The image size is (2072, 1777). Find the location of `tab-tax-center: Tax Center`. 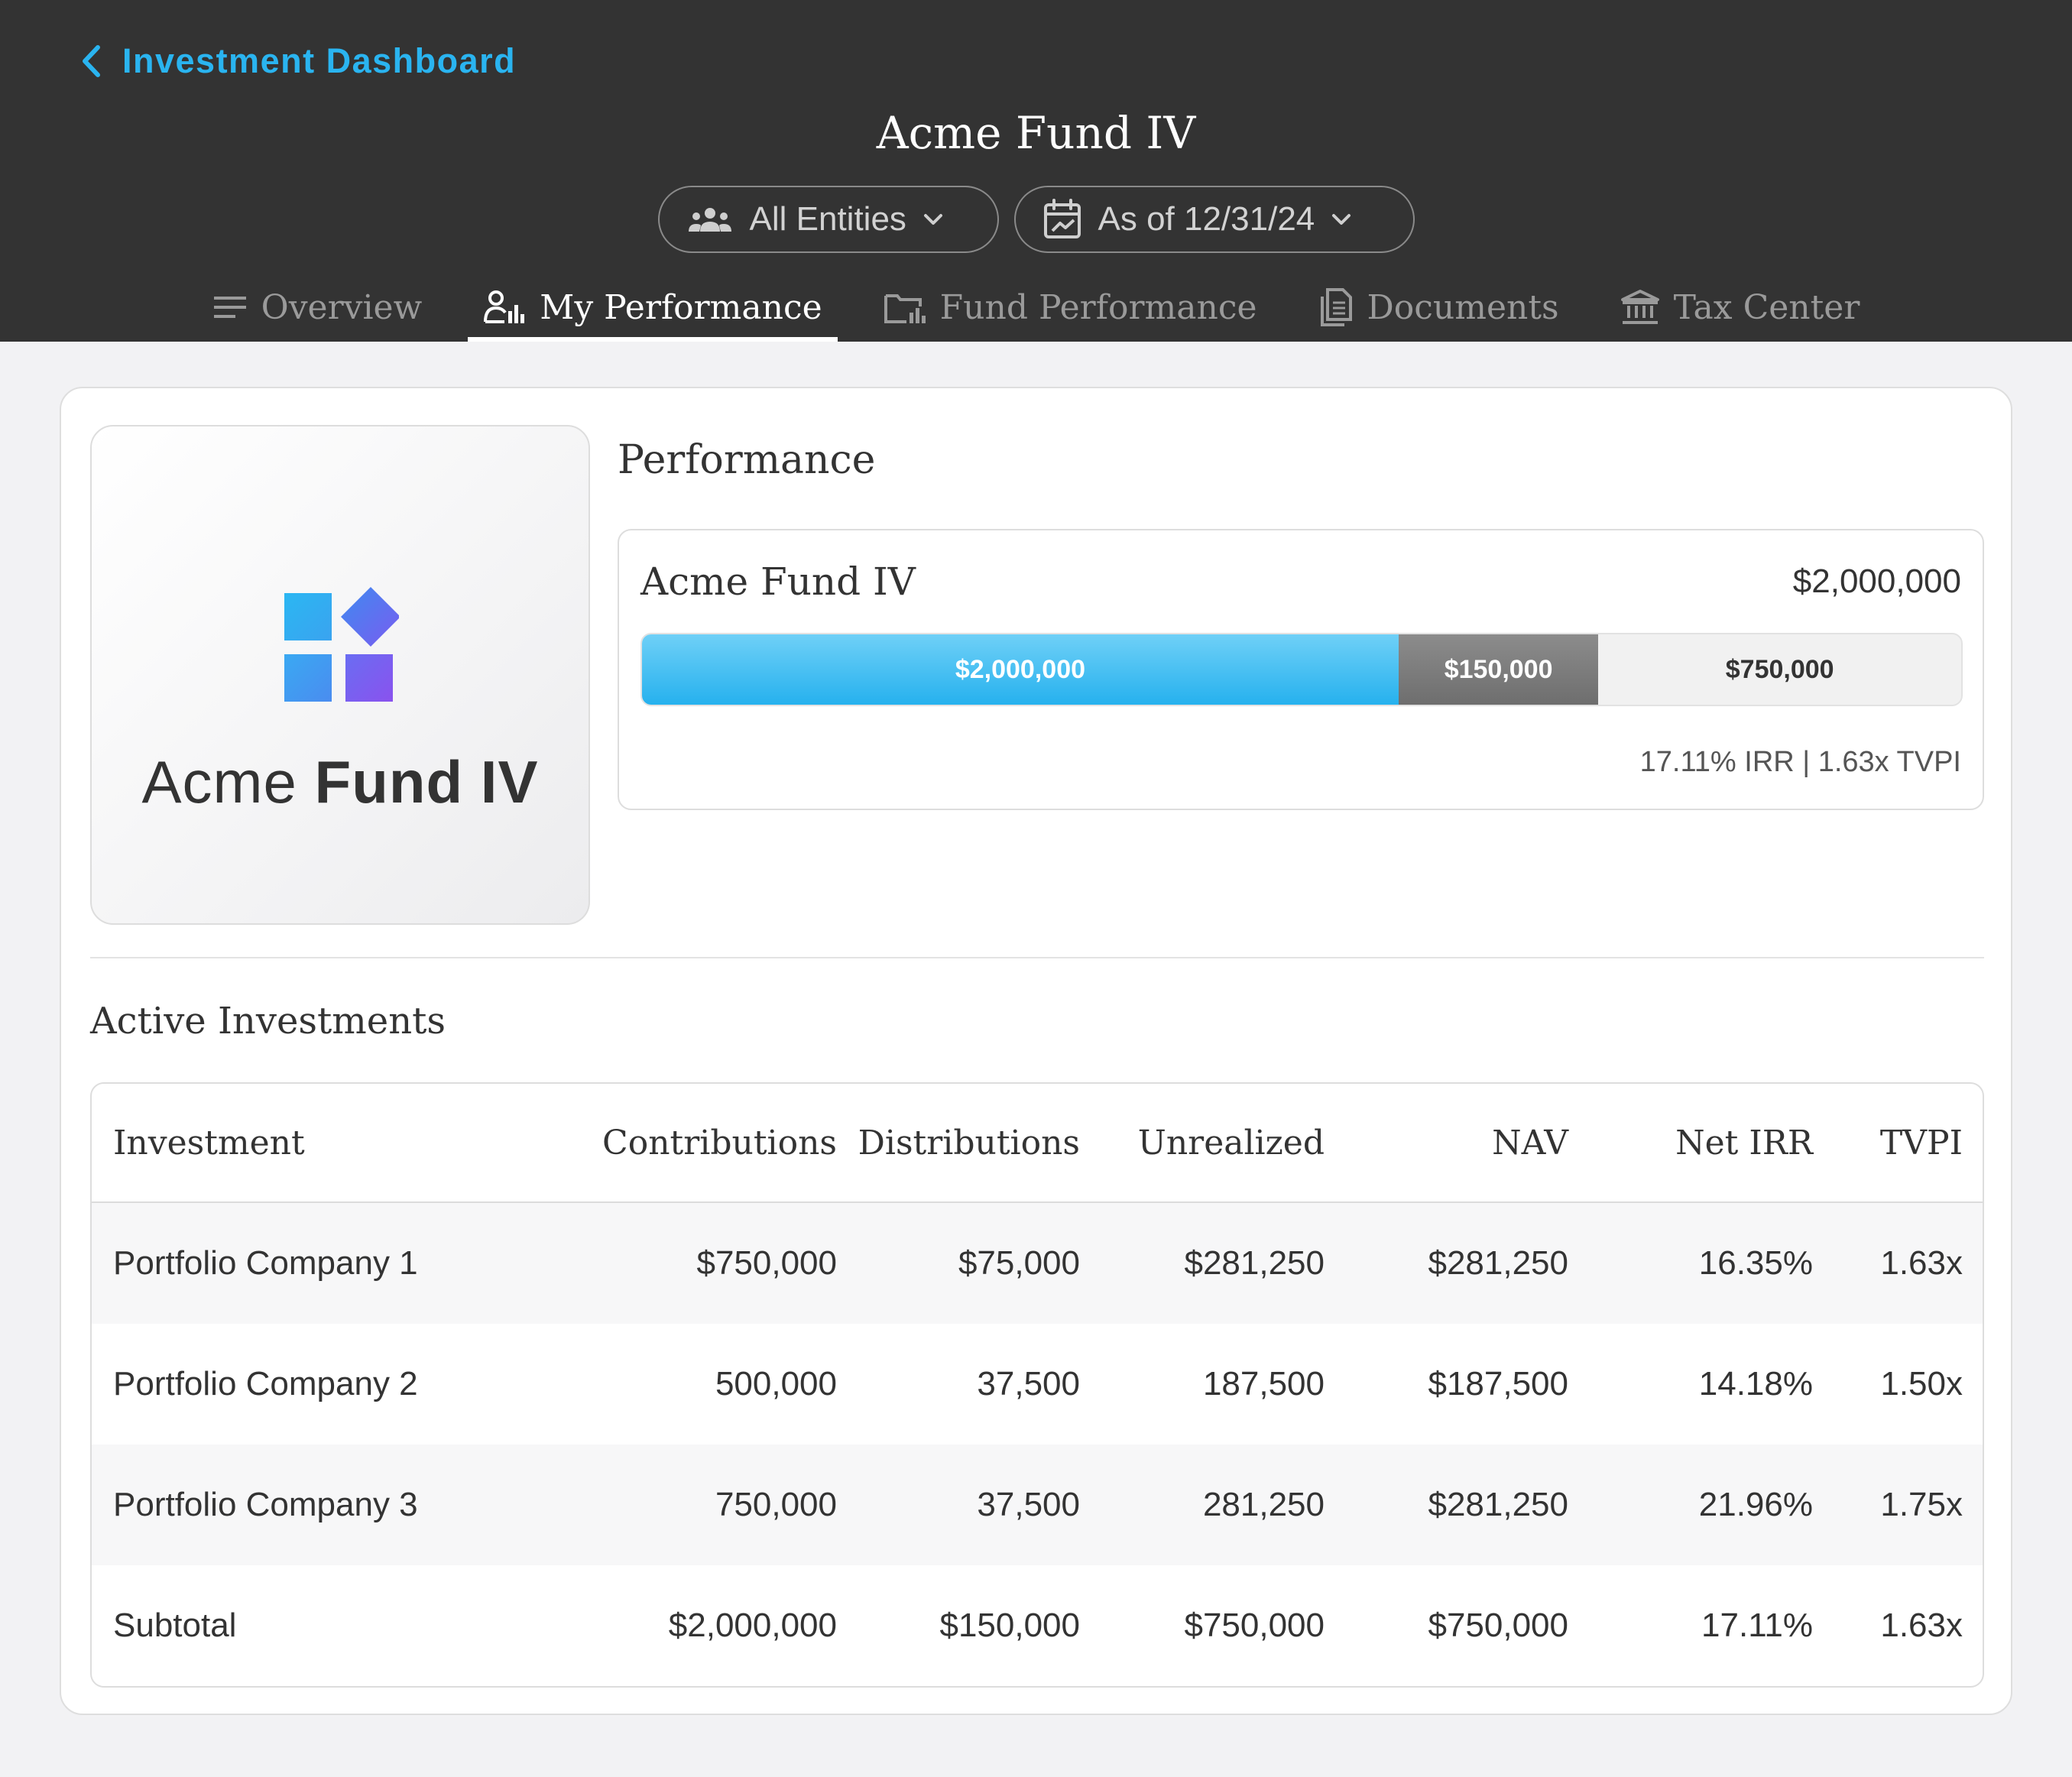

tab-tax-center: Tax Center is located at coordinates (1740, 307).